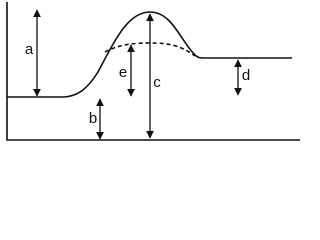  I want to click on label-d: d, so click(246, 75).